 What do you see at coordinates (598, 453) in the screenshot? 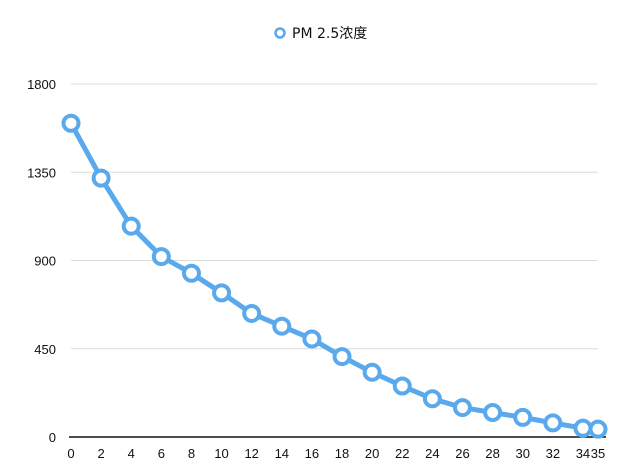
I see `x-tick-label: 35` at bounding box center [598, 453].